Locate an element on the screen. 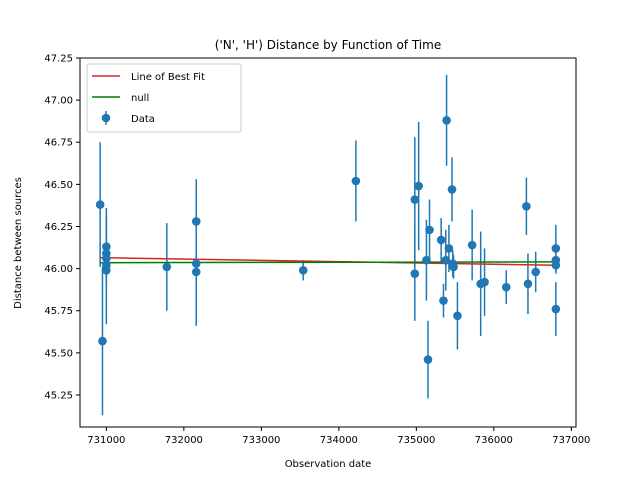 This screenshot has height=480, width=640. y-tick-label: 46.25 is located at coordinates (58, 227).